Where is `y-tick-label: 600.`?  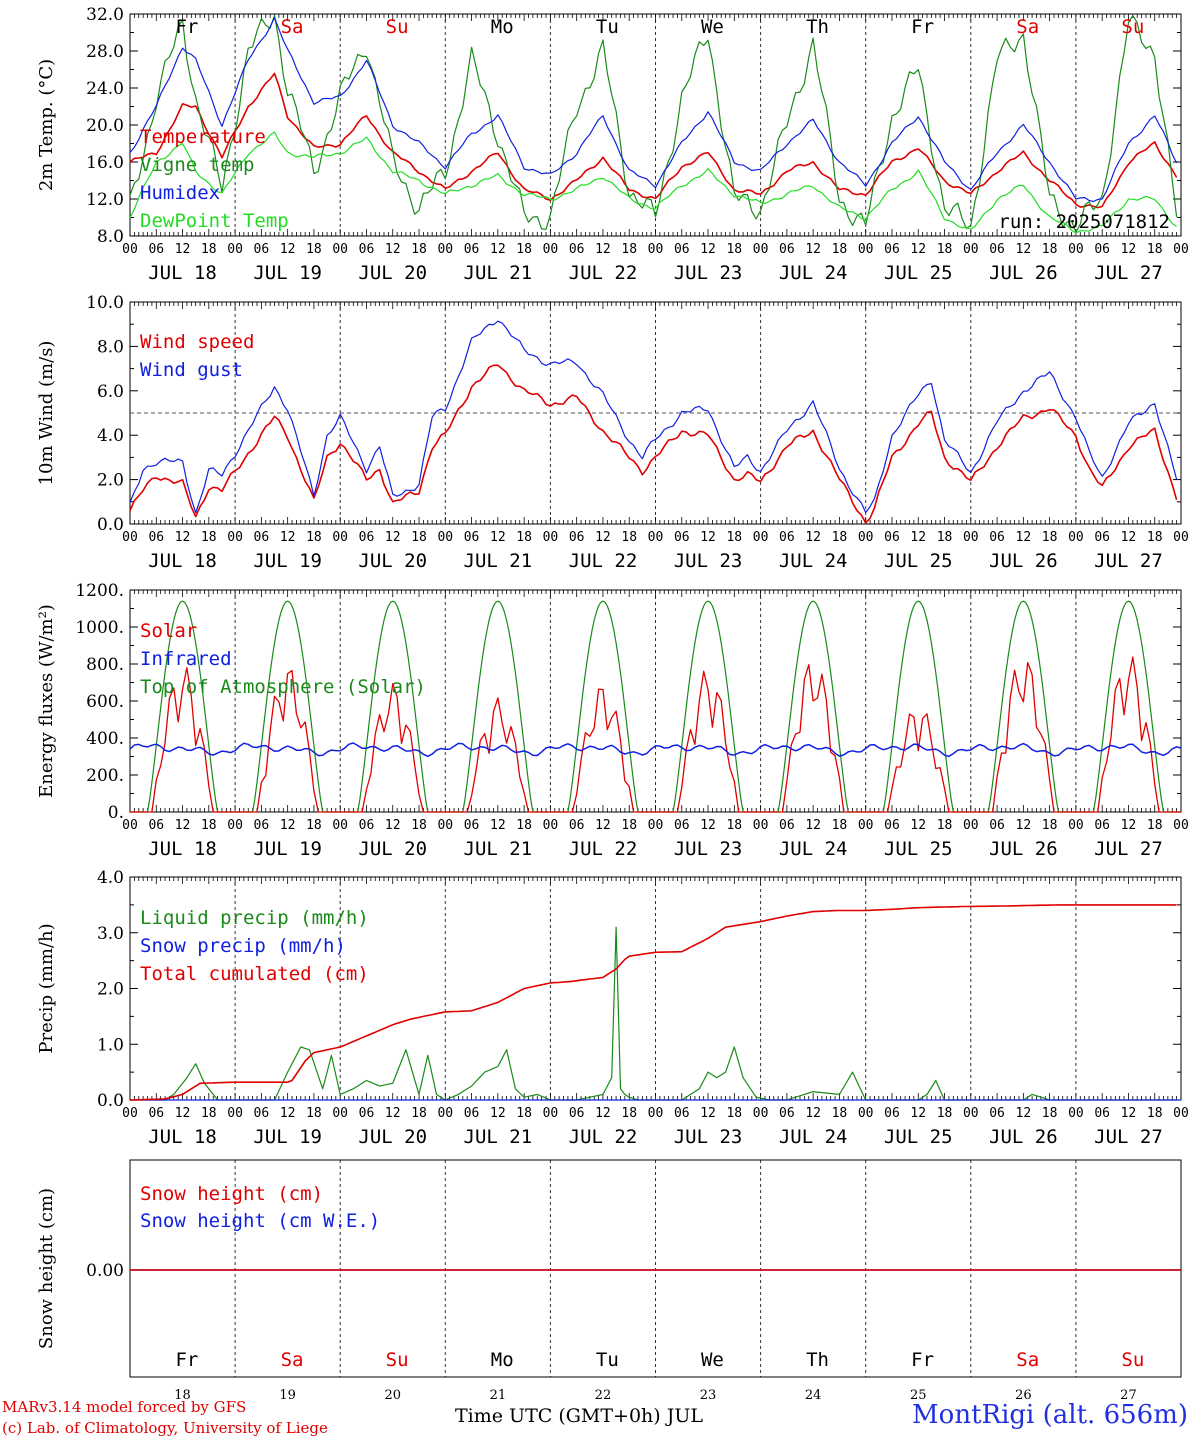
y-tick-label: 600. is located at coordinates (105, 702).